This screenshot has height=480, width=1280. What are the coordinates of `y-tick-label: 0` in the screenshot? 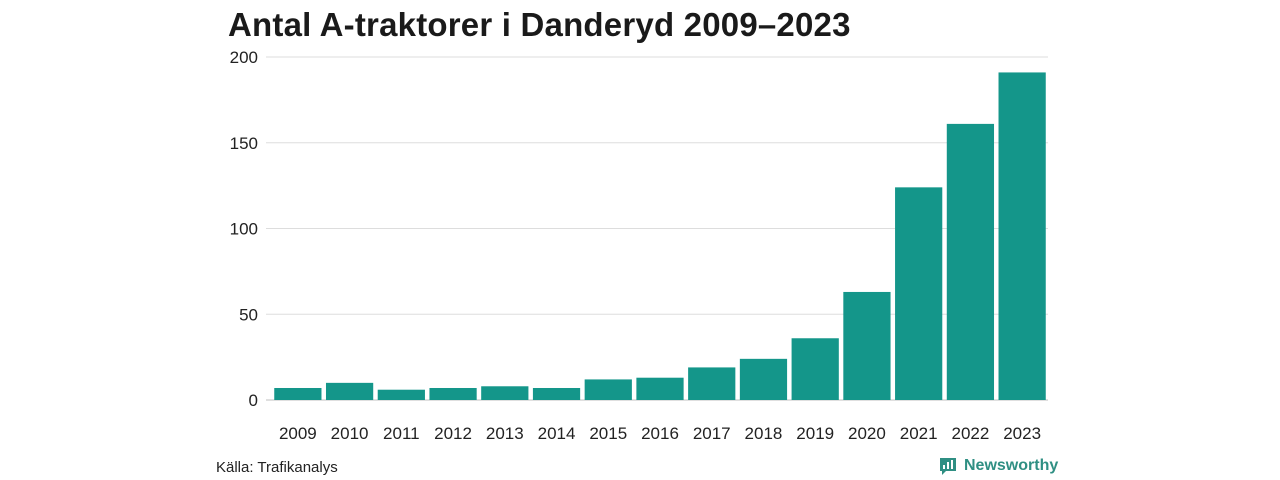 It's located at (253, 400).